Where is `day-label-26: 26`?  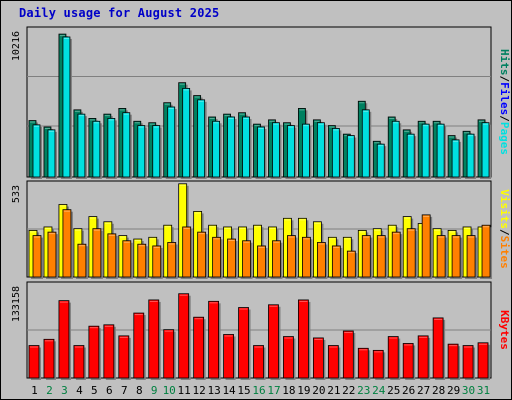
day-label-26: 26 is located at coordinates (408, 390).